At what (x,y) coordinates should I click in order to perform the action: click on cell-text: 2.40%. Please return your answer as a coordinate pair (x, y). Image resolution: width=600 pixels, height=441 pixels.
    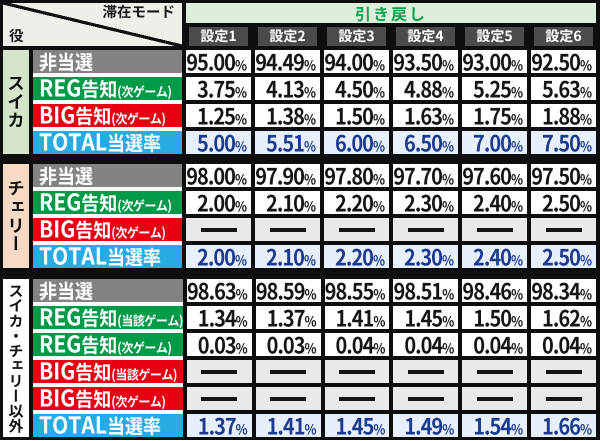
    Looking at the image, I should click on (498, 203).